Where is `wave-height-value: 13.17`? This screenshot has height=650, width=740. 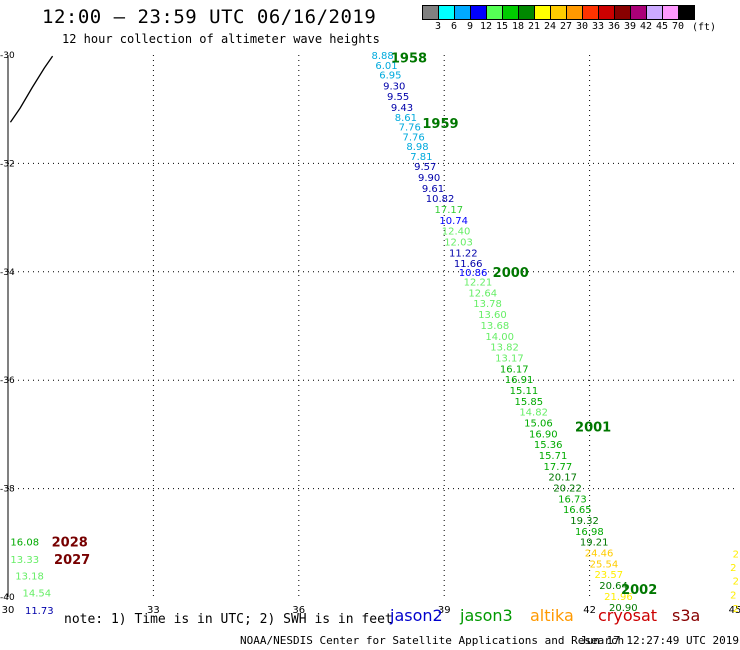
wave-height-value: 13.17 is located at coordinates (509, 358).